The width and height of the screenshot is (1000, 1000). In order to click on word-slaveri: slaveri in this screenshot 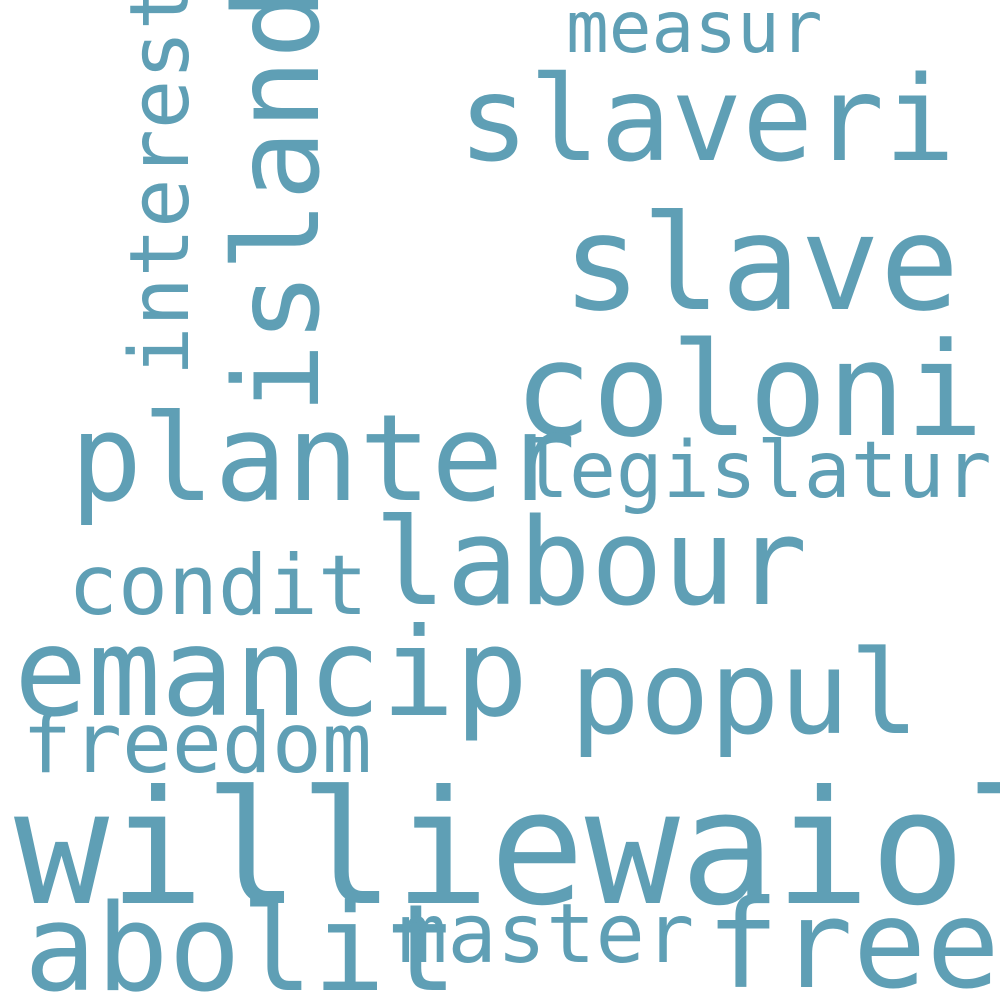, I will do `click(707, 119)`.